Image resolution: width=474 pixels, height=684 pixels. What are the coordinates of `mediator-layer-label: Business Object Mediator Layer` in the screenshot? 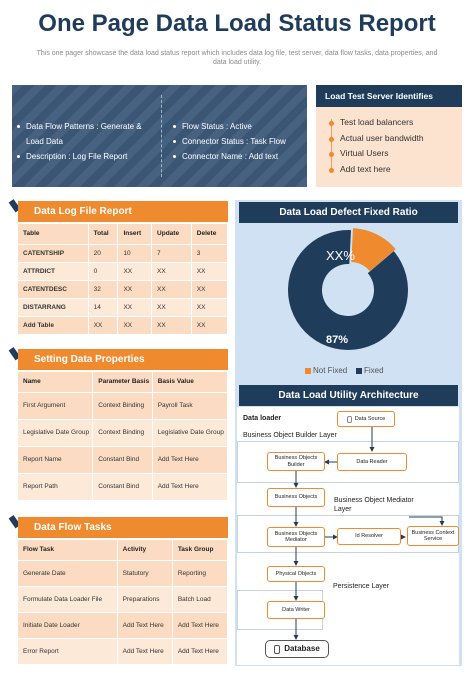 It's located at (374, 505).